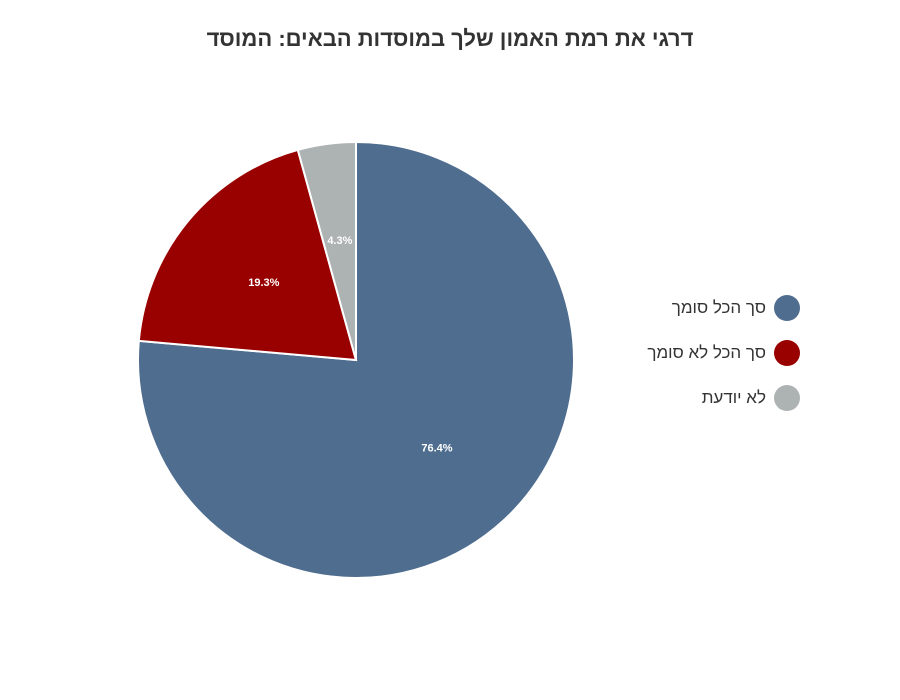 The image size is (900, 700). Describe the element at coordinates (326, 250) in the screenshot. I see `pie-slice-dont-know` at that location.